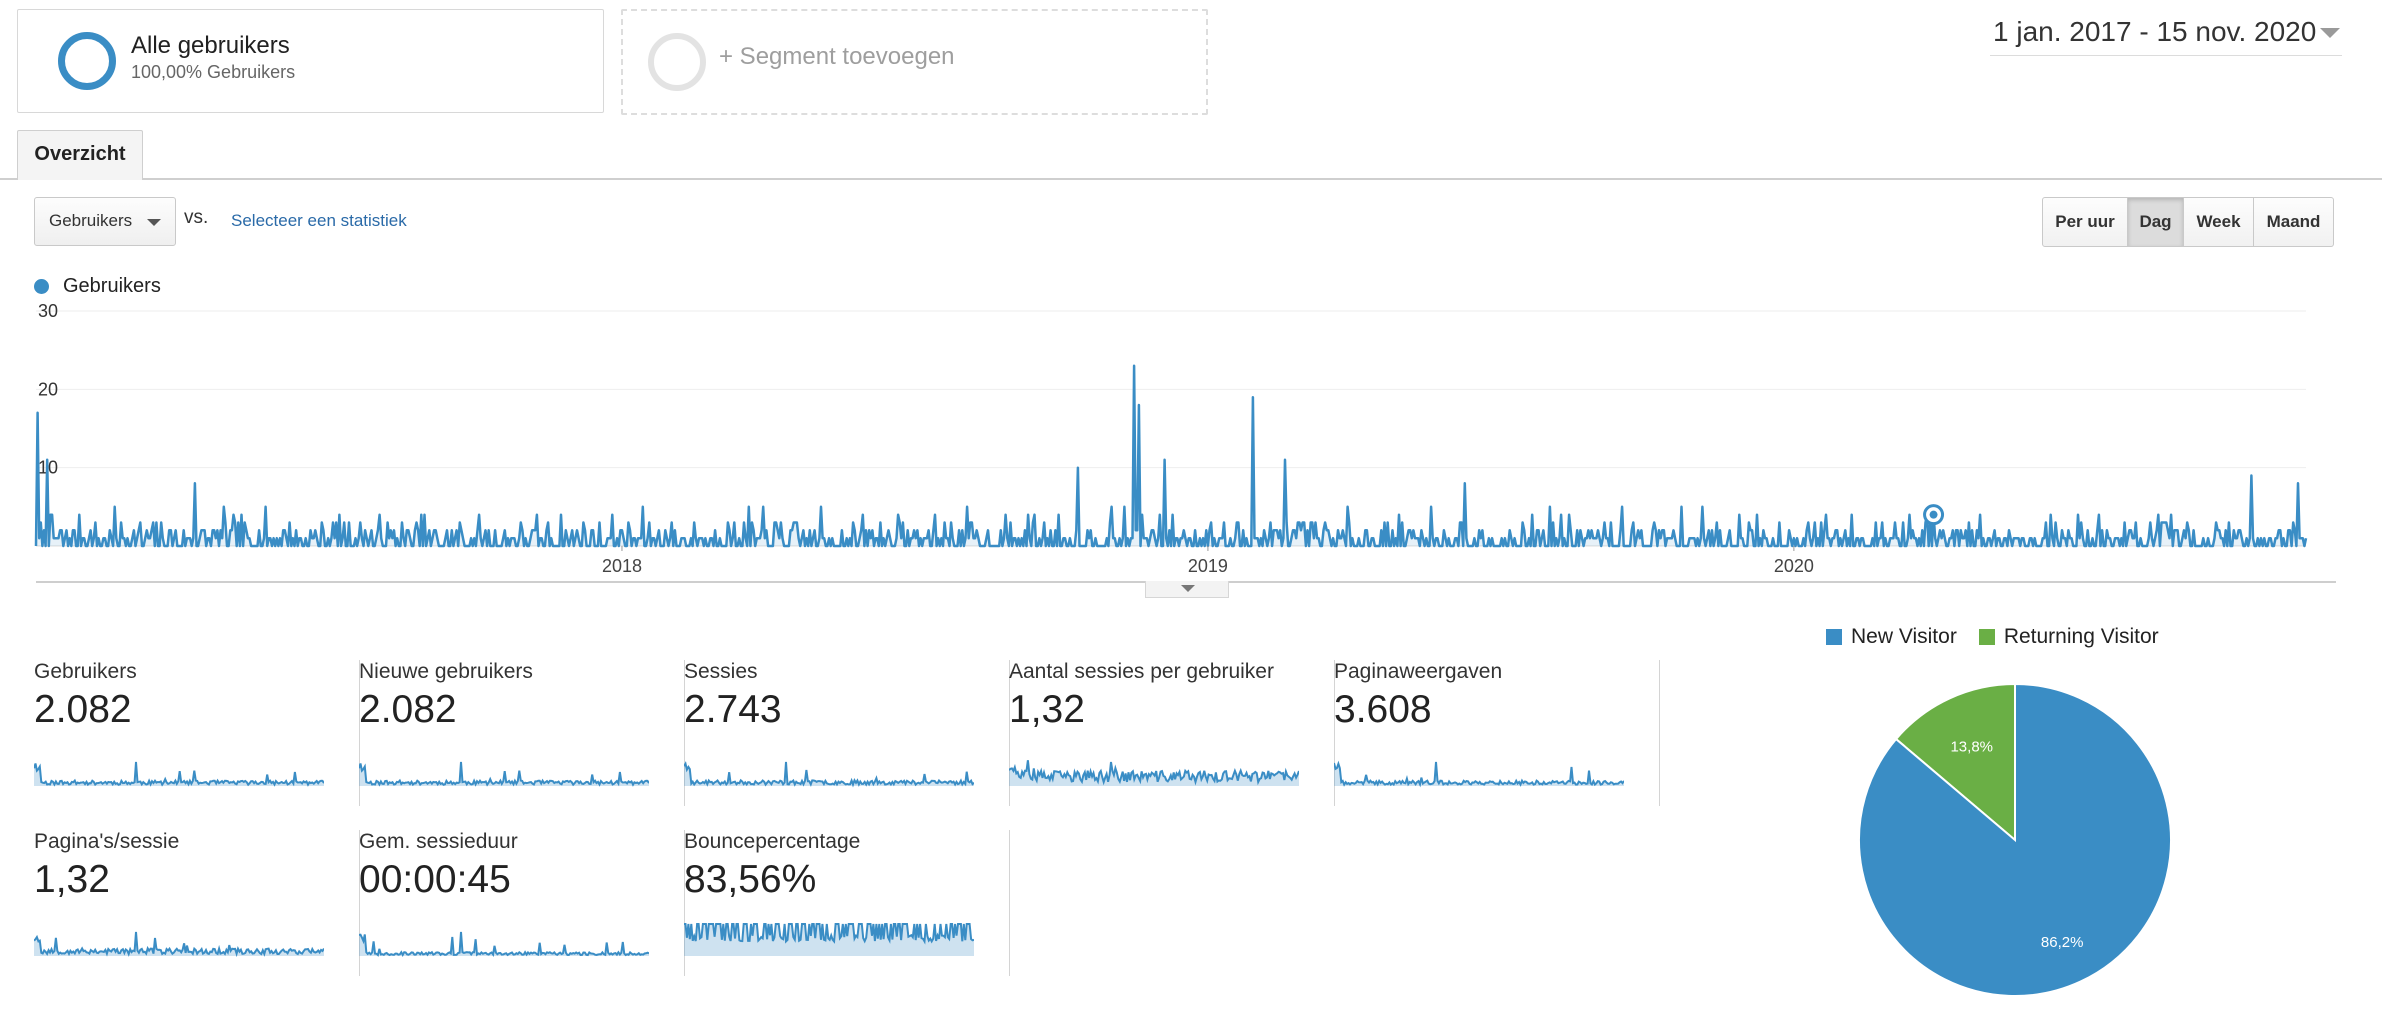  What do you see at coordinates (677, 62) in the screenshot?
I see `segment-placeholder-ring-icon` at bounding box center [677, 62].